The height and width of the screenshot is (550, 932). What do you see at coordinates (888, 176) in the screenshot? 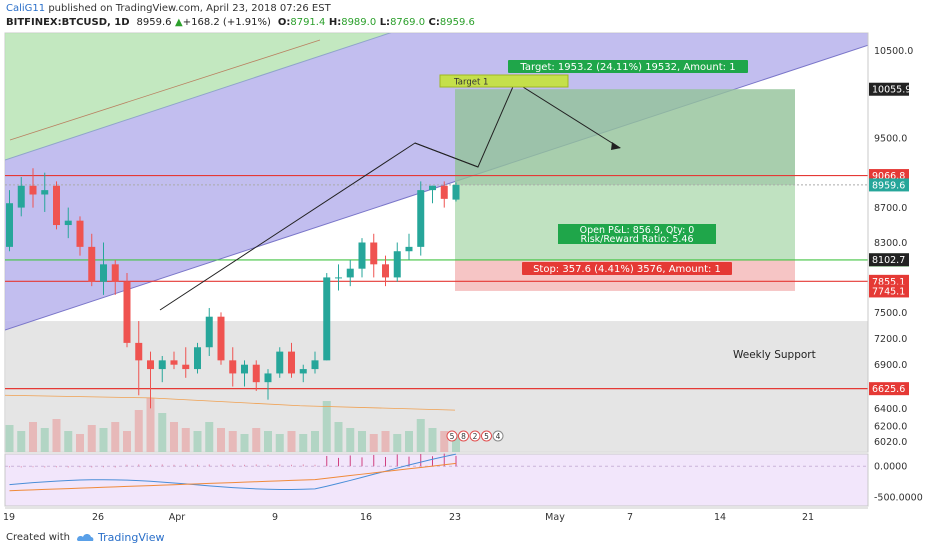
I see `price-tag: 9066.8` at bounding box center [888, 176].